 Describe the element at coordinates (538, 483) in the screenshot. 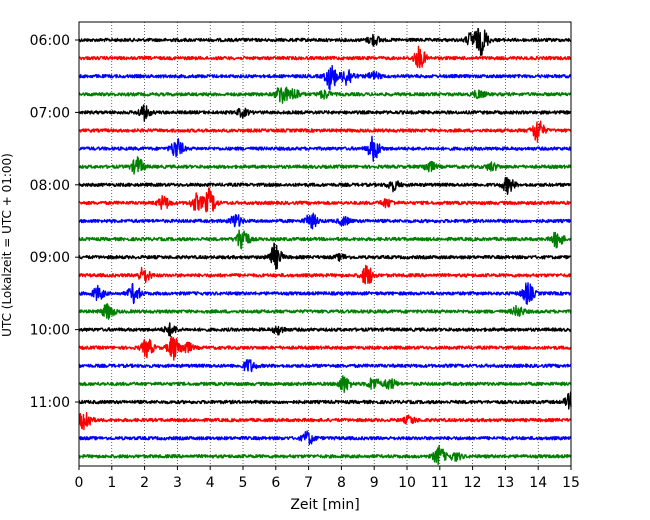

I see `x-tick-label: 14` at that location.